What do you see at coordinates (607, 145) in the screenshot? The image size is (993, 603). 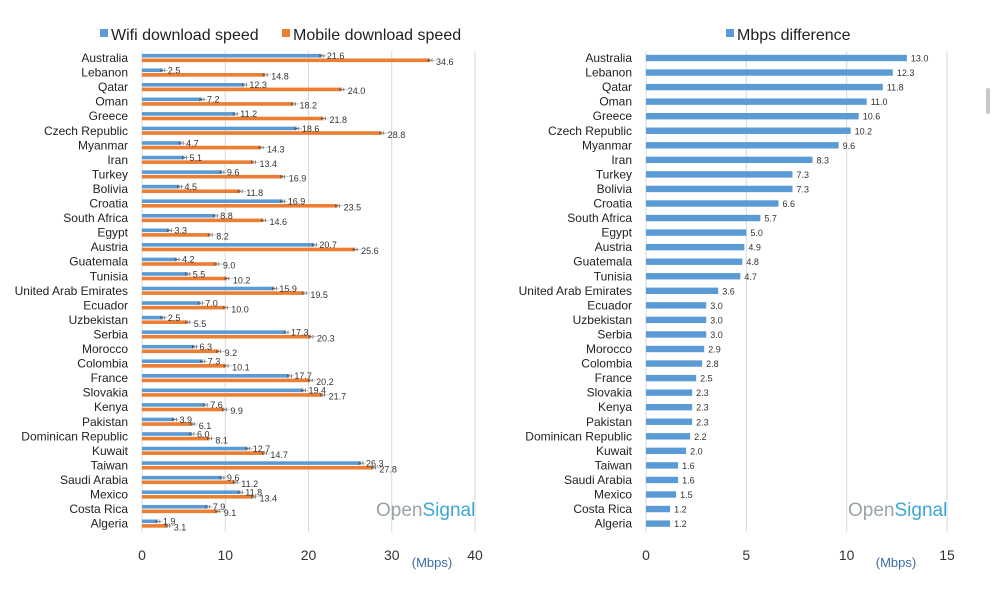 I see `category-label: Myanmar` at bounding box center [607, 145].